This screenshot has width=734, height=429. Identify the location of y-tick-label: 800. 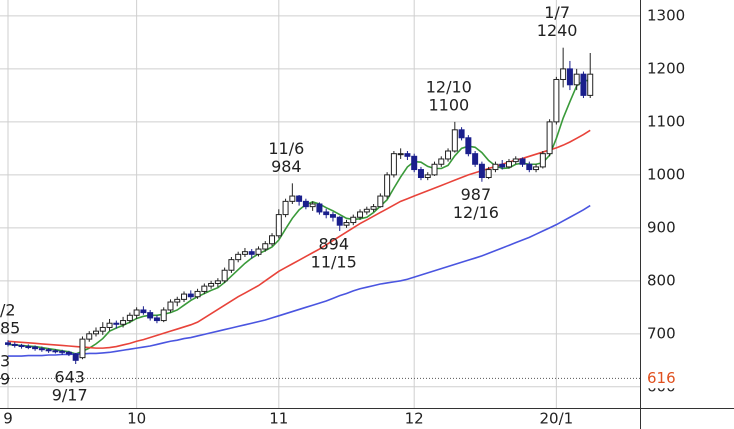
(661, 280).